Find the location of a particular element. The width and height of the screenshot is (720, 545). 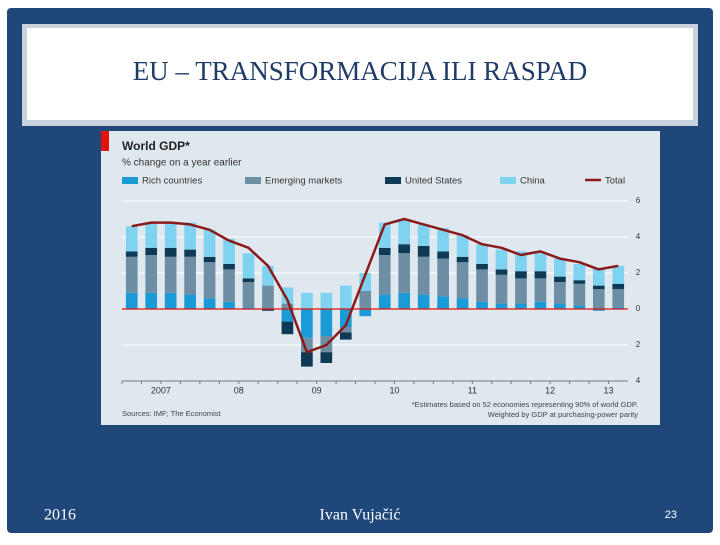

legend-label: China is located at coordinates (533, 181).